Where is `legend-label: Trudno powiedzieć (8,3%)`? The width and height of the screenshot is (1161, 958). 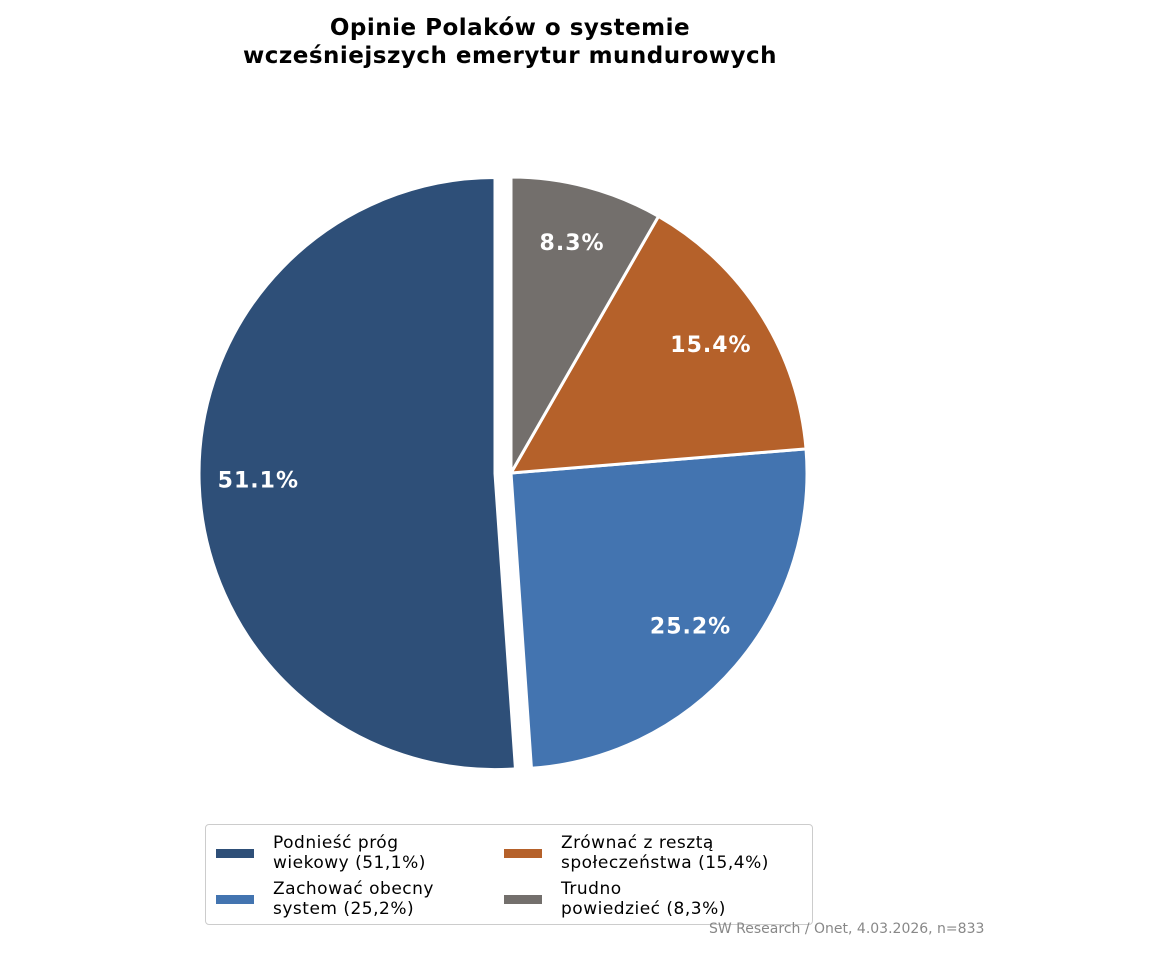
legend-label: Trudno powiedzieć (8,3%) is located at coordinates (643, 899).